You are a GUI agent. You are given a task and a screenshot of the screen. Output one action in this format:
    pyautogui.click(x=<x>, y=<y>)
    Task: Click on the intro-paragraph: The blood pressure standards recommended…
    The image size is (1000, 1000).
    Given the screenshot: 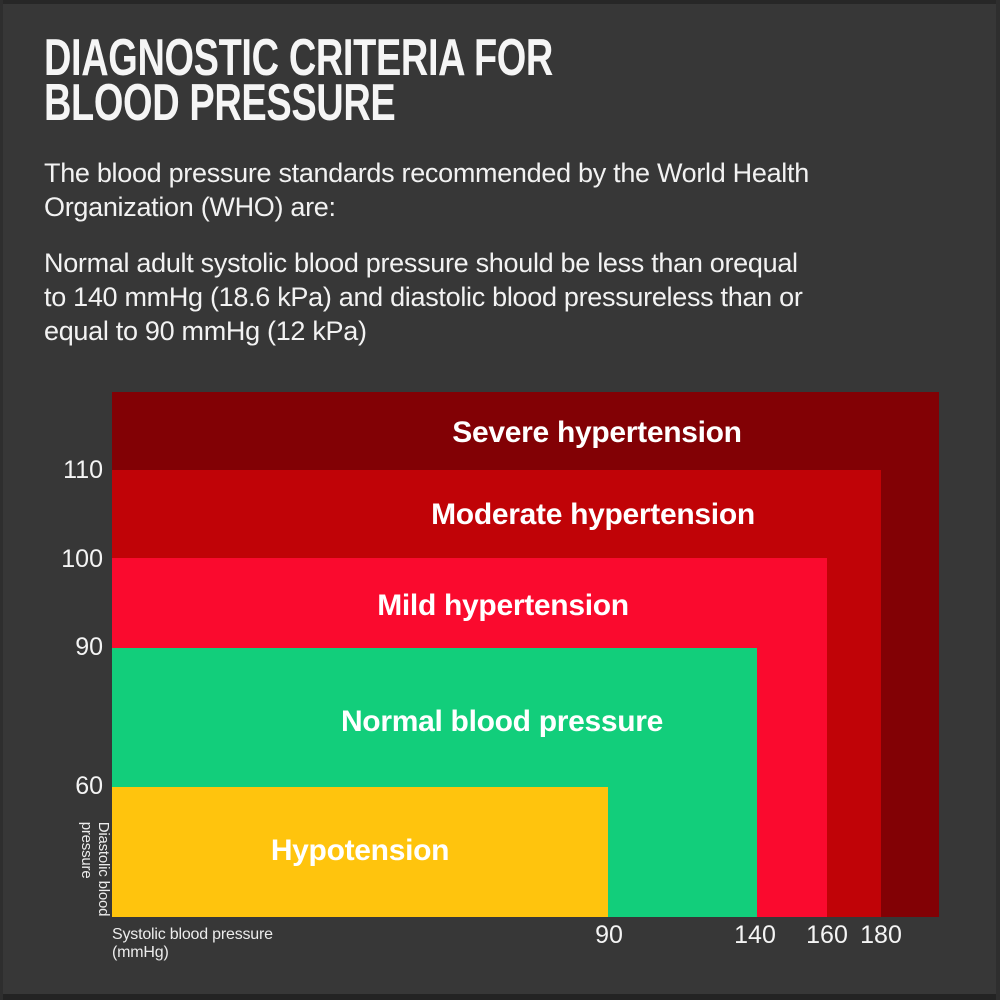 What is the action you would take?
    pyautogui.click(x=426, y=190)
    